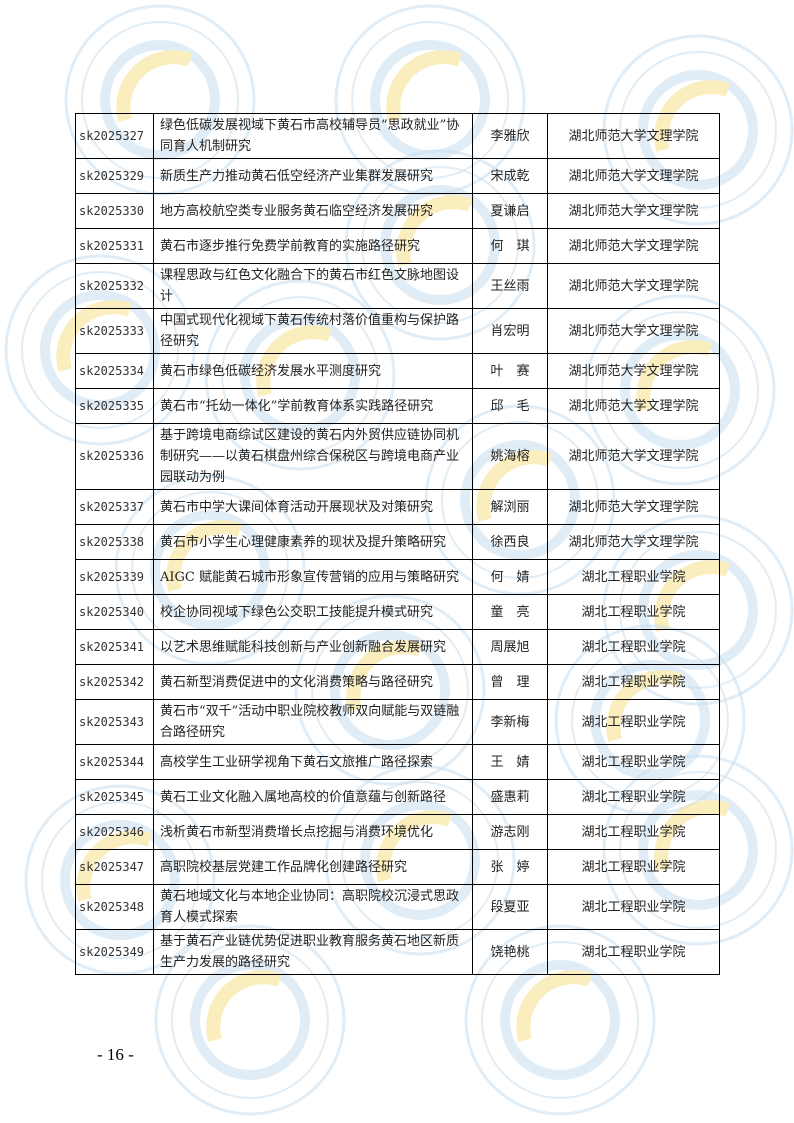 The height and width of the screenshot is (1123, 794). What do you see at coordinates (114, 647) in the screenshot?
I see `project-code: sk2025341` at bounding box center [114, 647].